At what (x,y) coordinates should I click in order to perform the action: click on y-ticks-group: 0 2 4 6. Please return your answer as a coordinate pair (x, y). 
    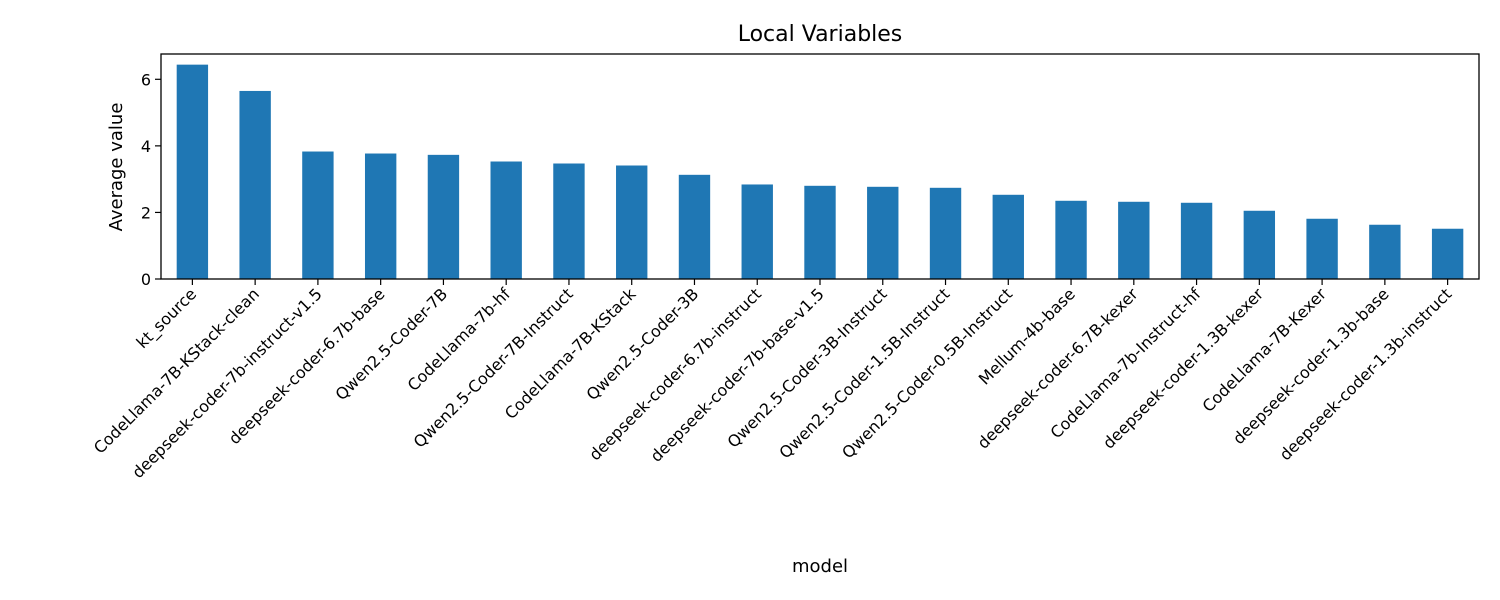
    Looking at the image, I should click on (151, 179).